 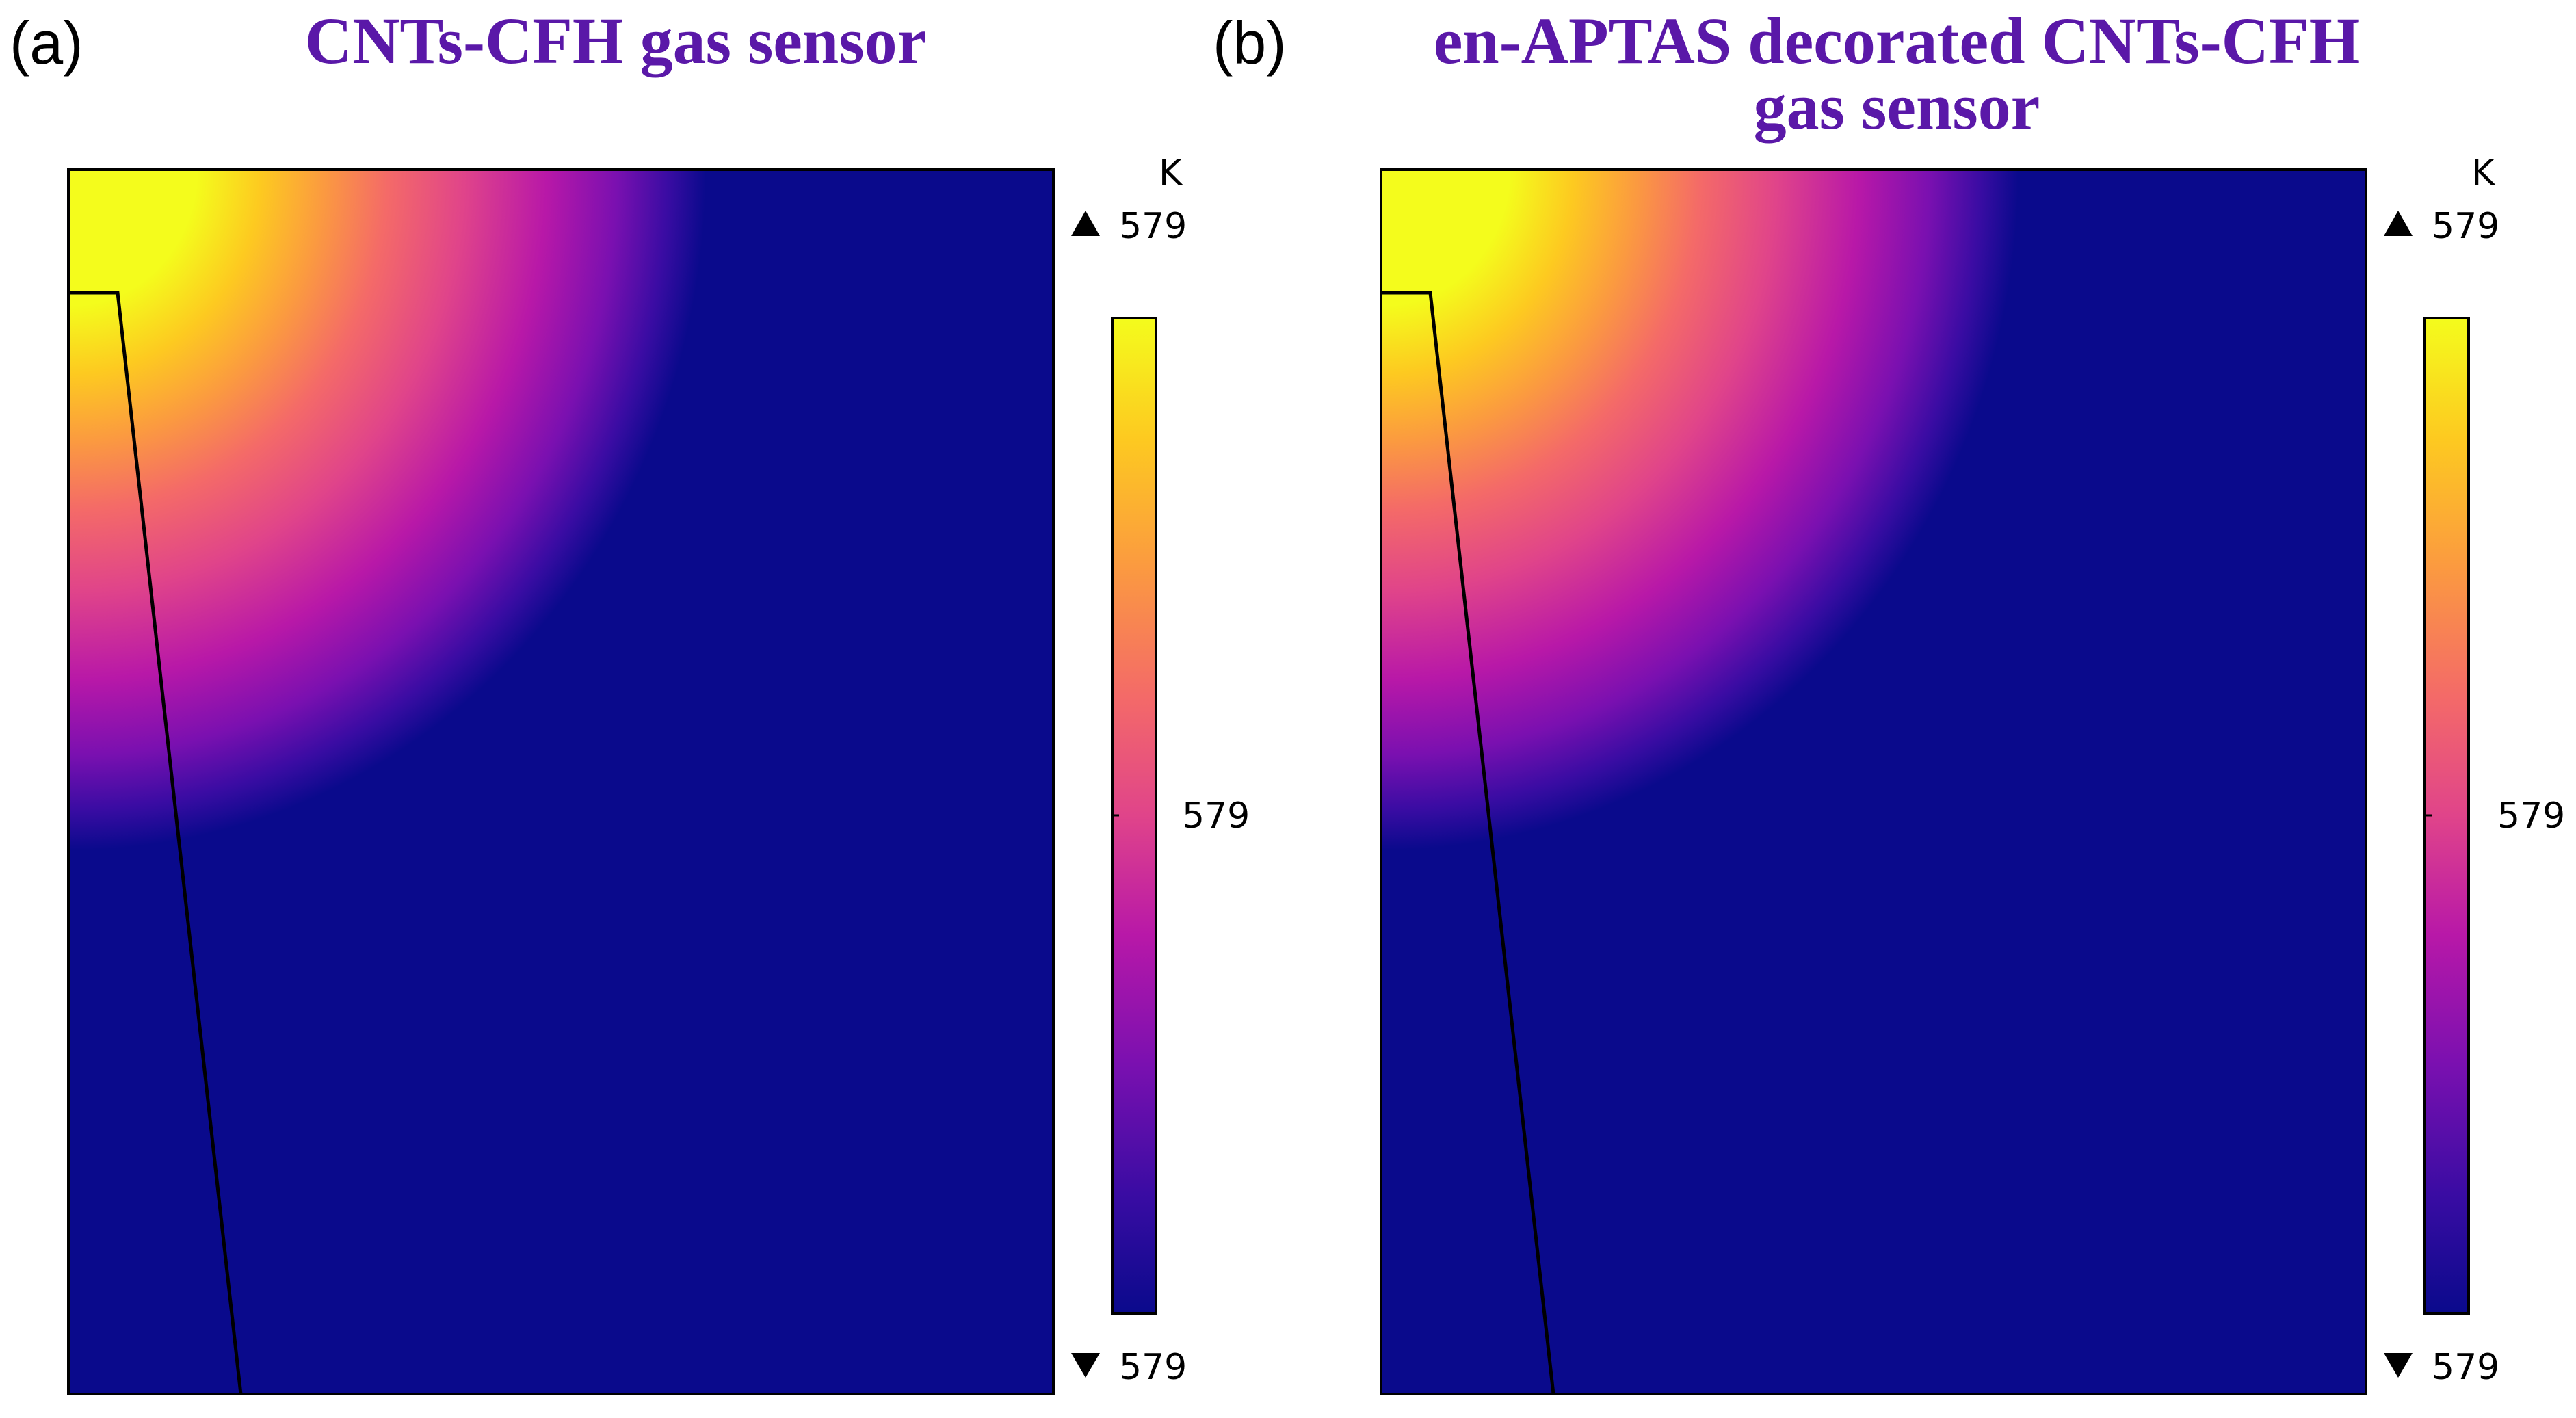 I want to click on panel-title: CNTs-CFH gas sensor, so click(x=615, y=41).